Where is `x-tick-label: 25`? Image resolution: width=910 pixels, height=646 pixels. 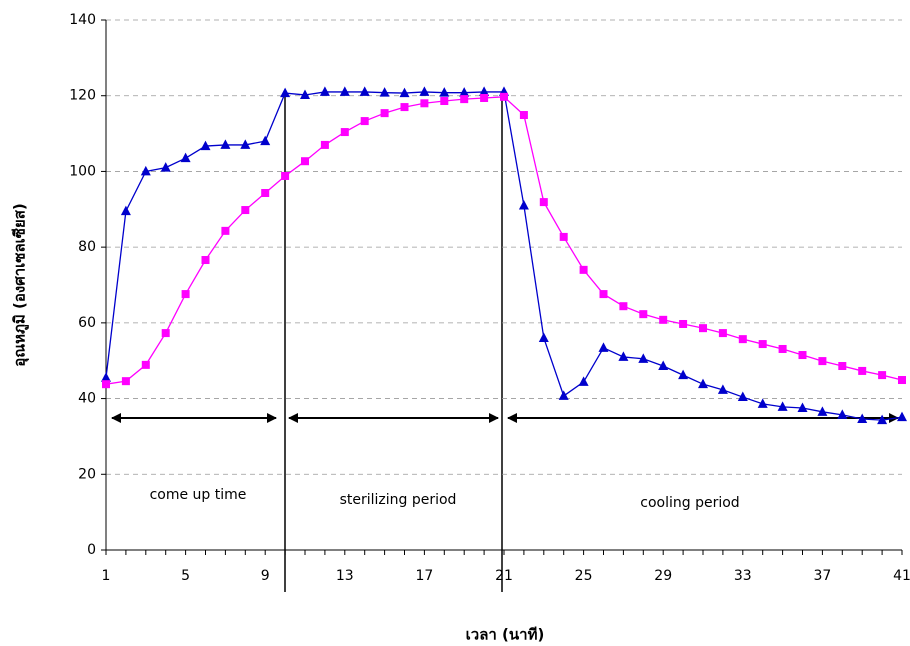
x-tick-label: 25 is located at coordinates (584, 576).